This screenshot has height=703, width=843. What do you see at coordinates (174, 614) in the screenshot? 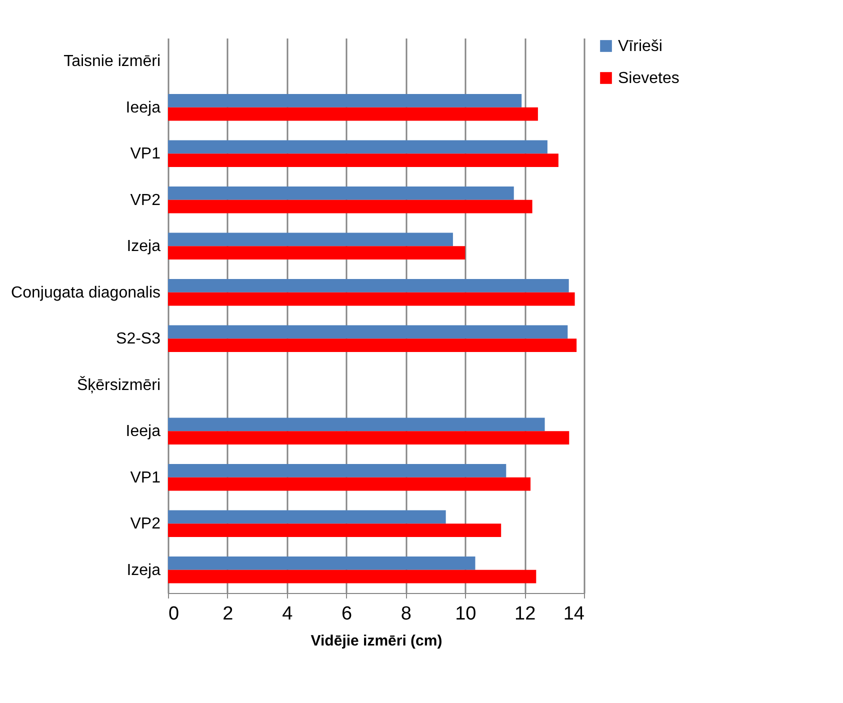
I see `x-tick-label: 0` at bounding box center [174, 614].